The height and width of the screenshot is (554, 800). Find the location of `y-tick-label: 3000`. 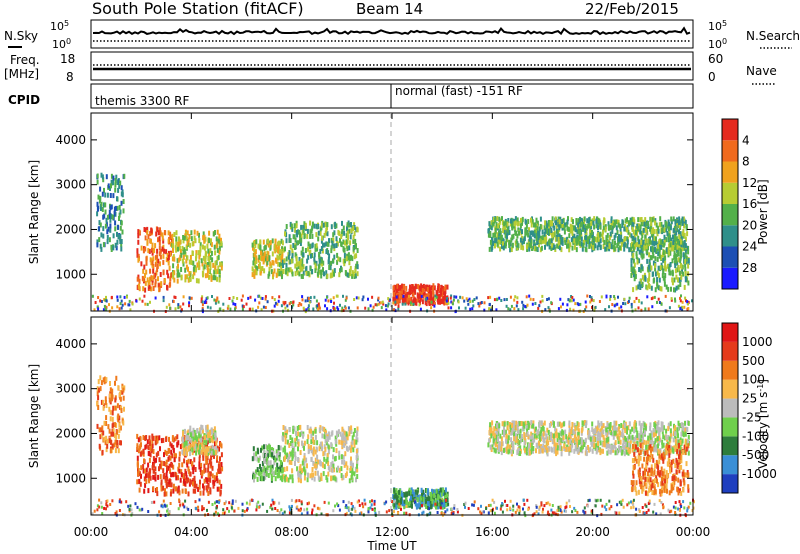

y-tick-label: 3000 is located at coordinates (70, 185).